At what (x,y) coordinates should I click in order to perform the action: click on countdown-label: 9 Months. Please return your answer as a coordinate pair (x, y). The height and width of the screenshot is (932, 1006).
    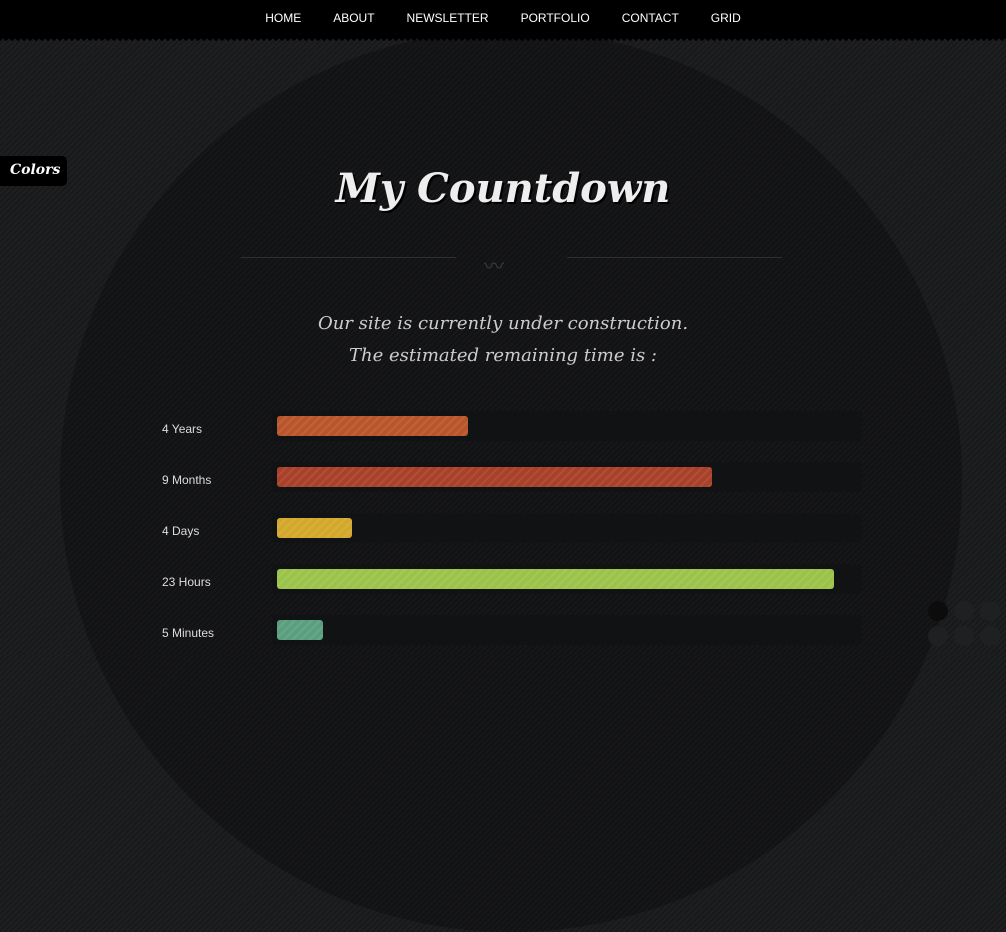
    Looking at the image, I should click on (187, 480).